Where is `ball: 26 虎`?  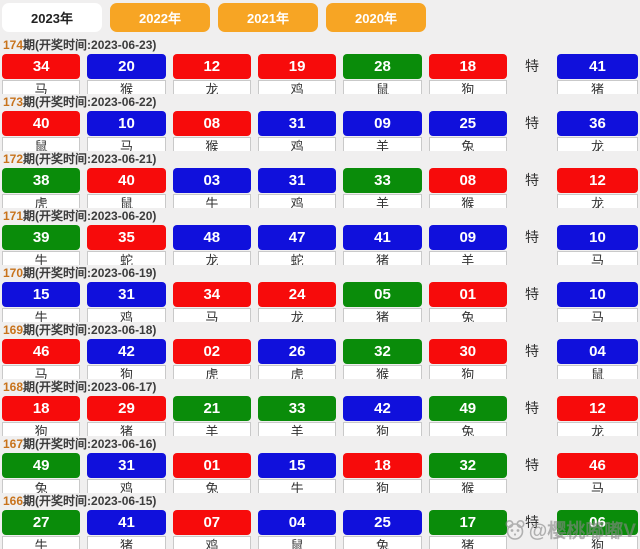
ball: 26 虎 is located at coordinates (297, 359).